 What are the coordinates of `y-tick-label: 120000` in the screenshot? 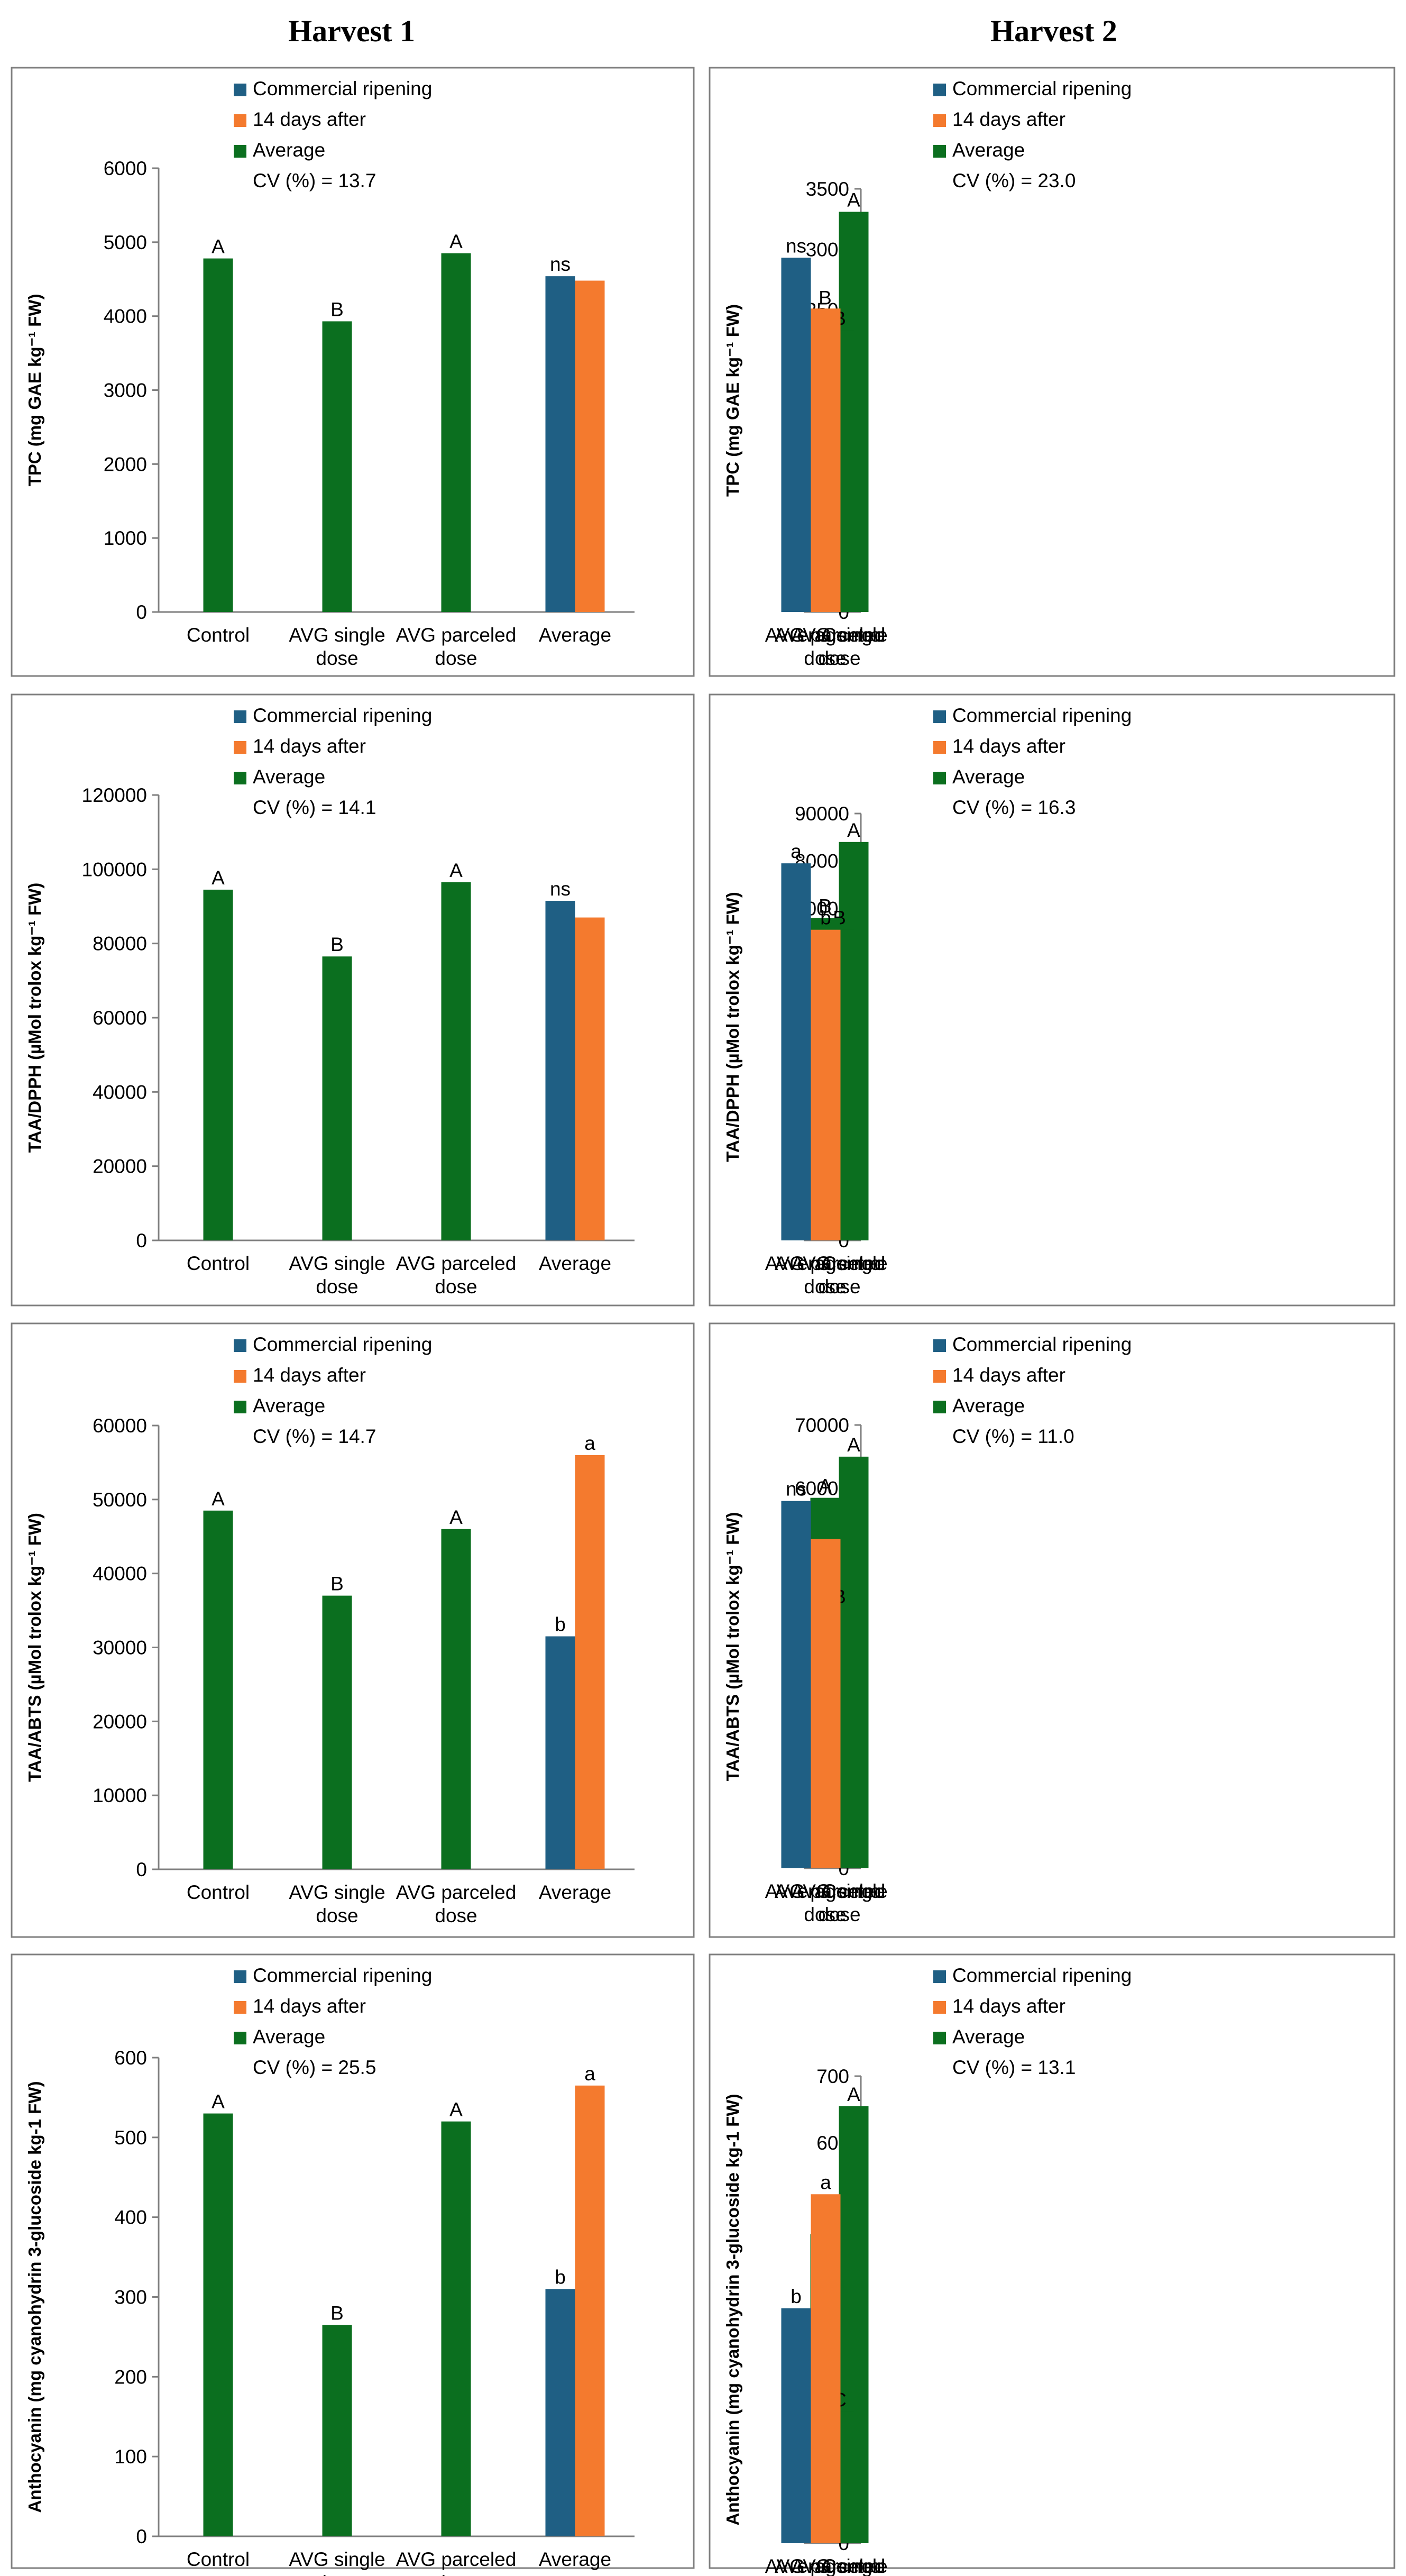 It's located at (114, 795).